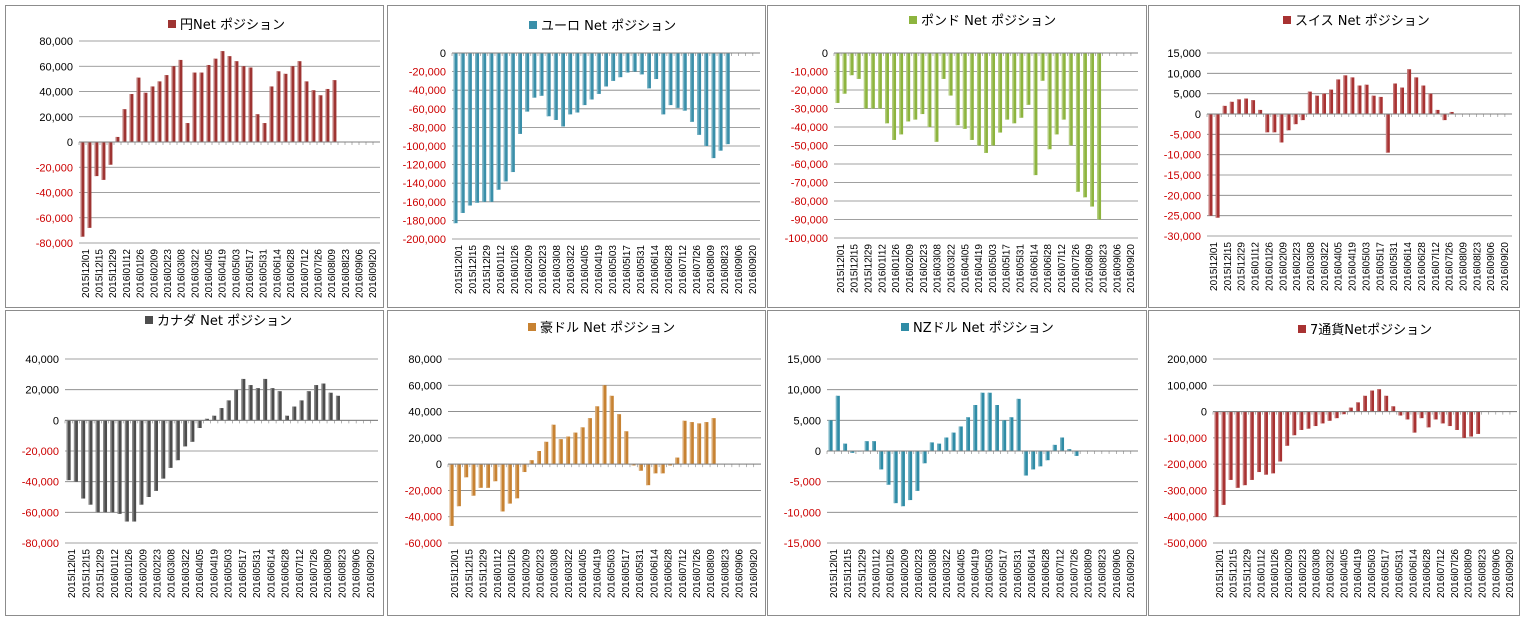 The image size is (1525, 621). What do you see at coordinates (876, 573) in the screenshot?
I see `x-tick-label: 2016l01l12` at bounding box center [876, 573].